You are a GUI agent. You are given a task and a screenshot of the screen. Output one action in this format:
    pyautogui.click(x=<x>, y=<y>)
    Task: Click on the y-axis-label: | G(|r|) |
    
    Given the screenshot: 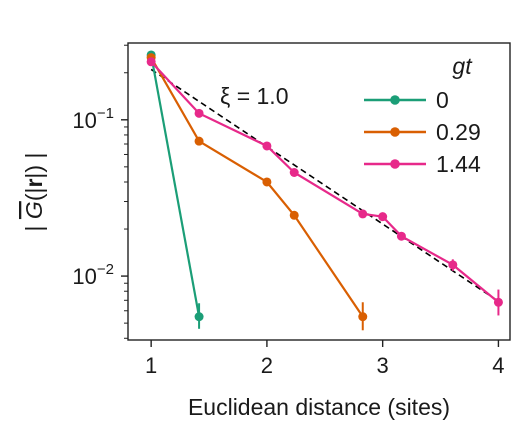 What is the action you would take?
    pyautogui.click(x=34, y=192)
    